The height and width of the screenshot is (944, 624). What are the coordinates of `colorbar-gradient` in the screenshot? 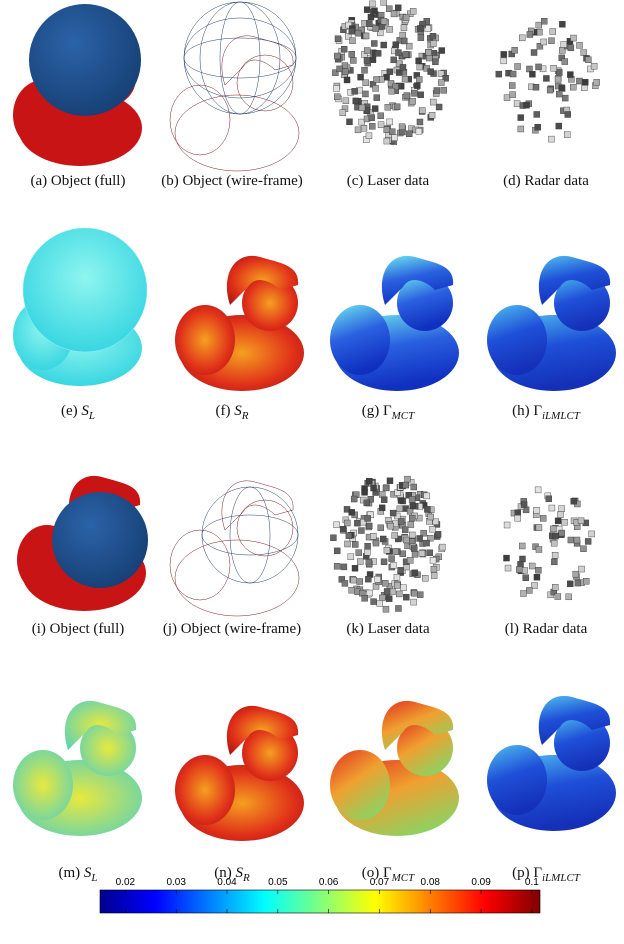 It's located at (320, 901).